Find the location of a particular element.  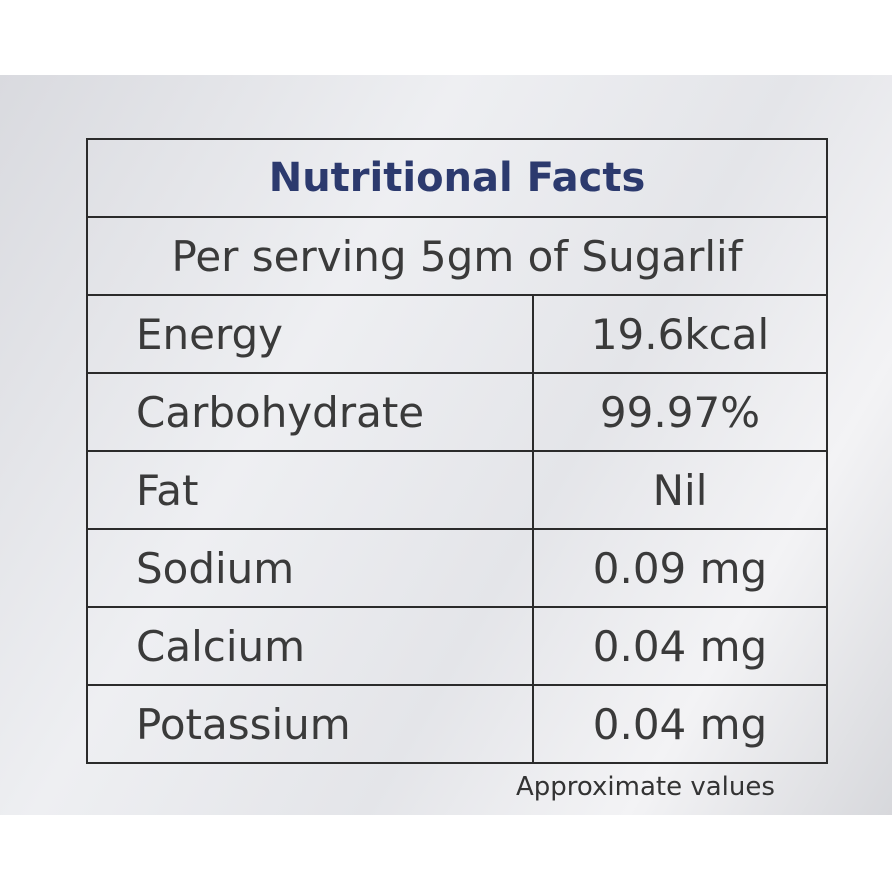

table-subtitle: Per serving 5gm of Sugarlif is located at coordinates (457, 256).